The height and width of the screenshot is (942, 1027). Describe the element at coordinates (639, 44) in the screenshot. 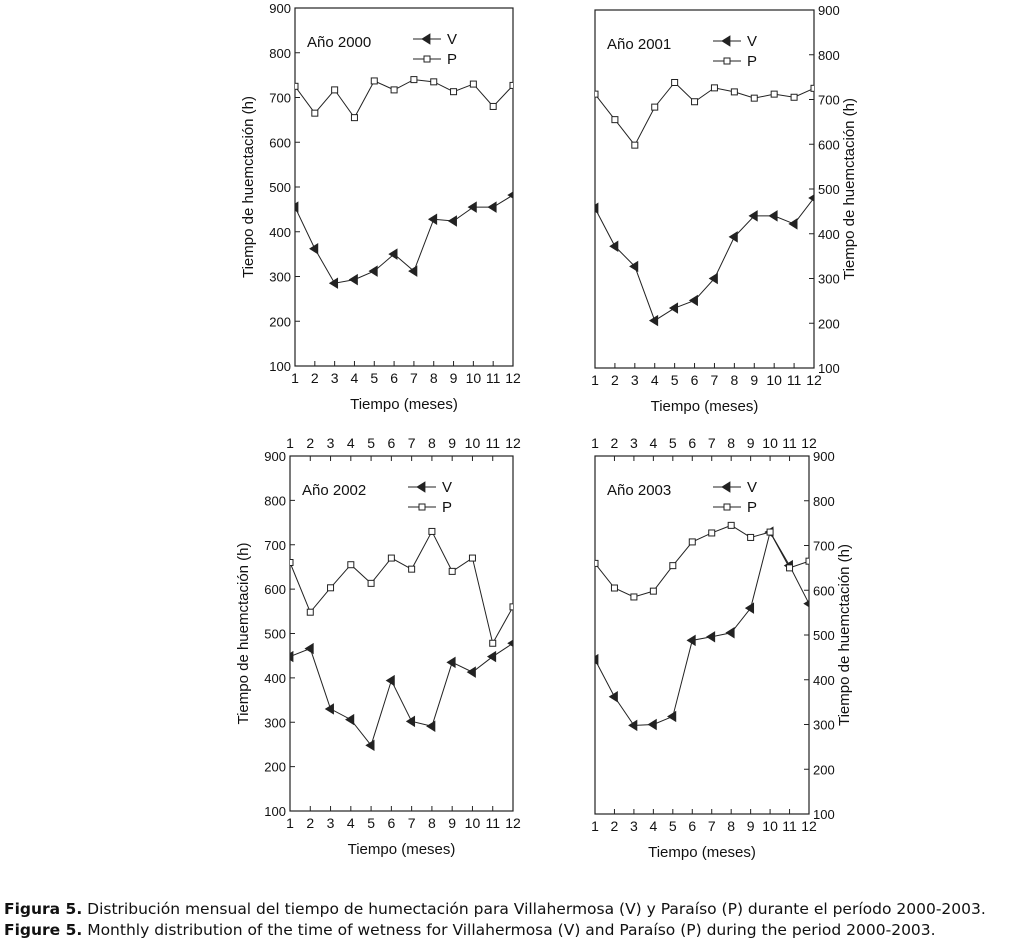

I see `panel-title: Año 2001` at that location.